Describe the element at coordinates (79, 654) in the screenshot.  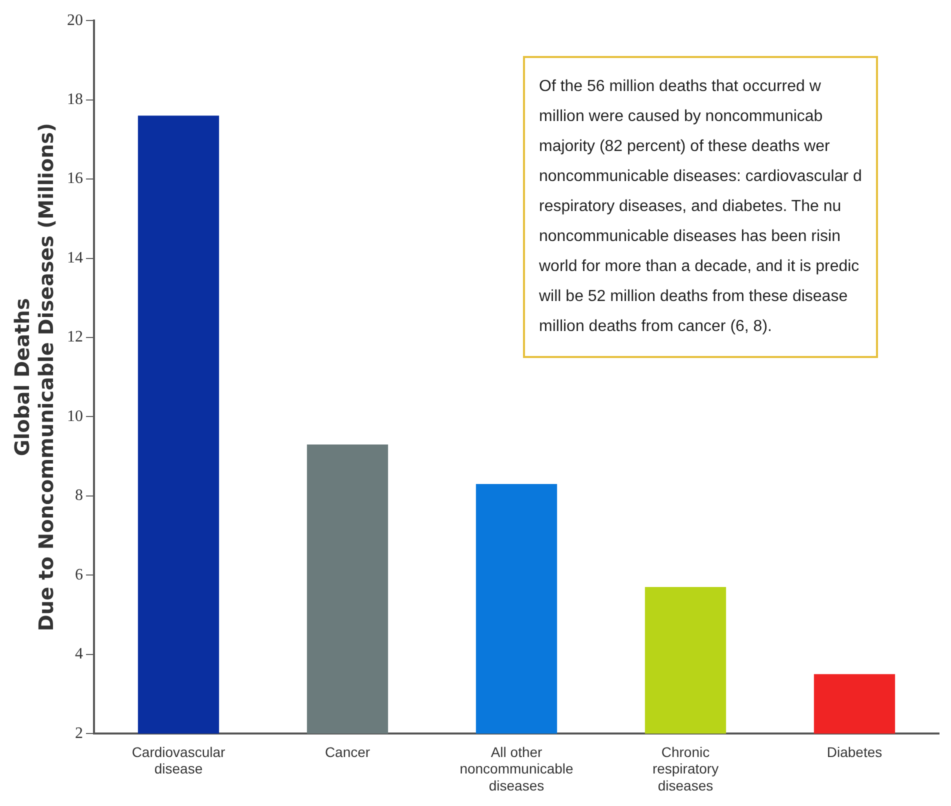
I see `y-tick-label: 4` at that location.